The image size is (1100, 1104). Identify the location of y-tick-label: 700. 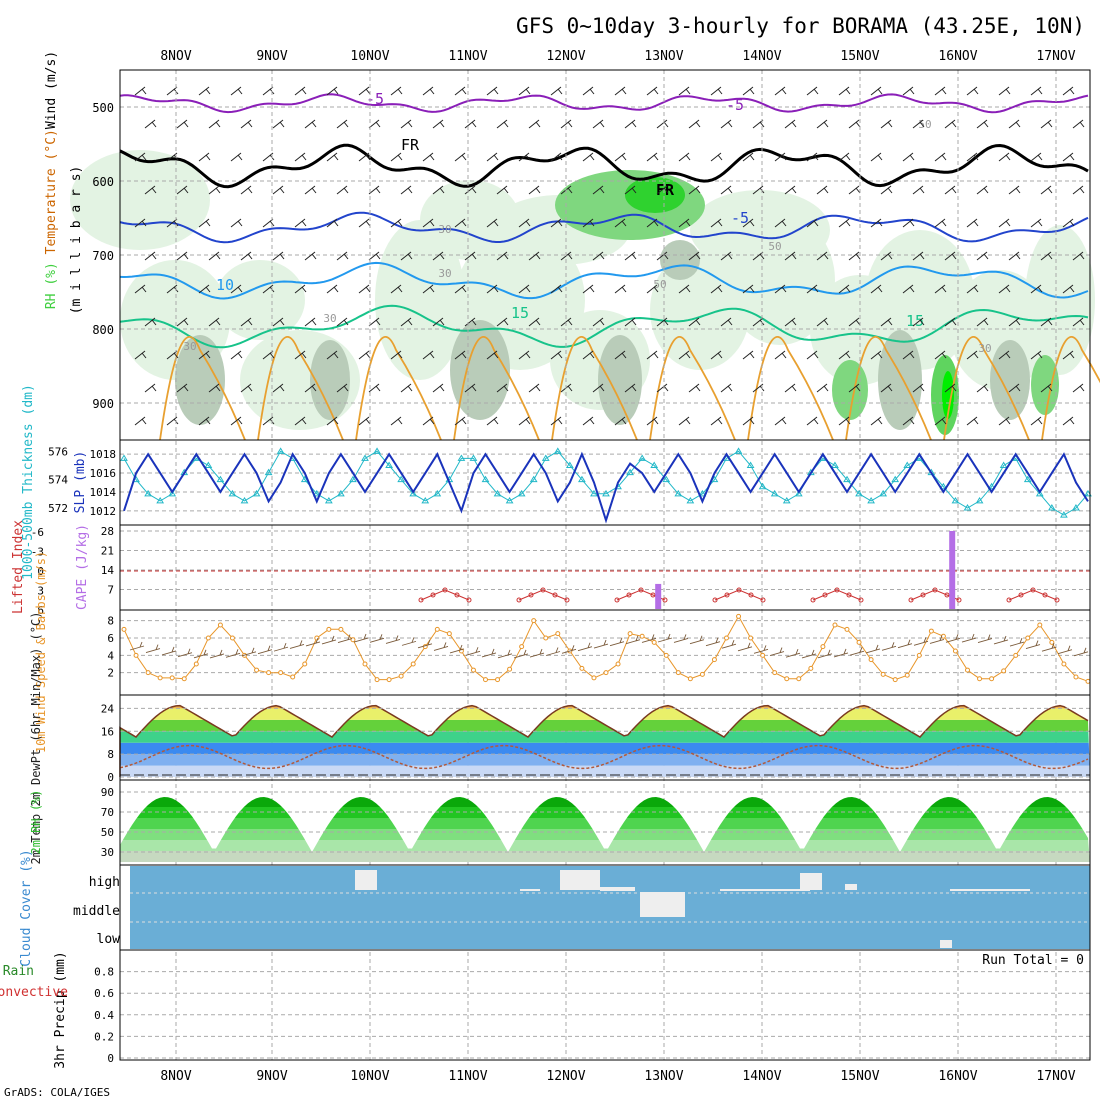
(103, 256).